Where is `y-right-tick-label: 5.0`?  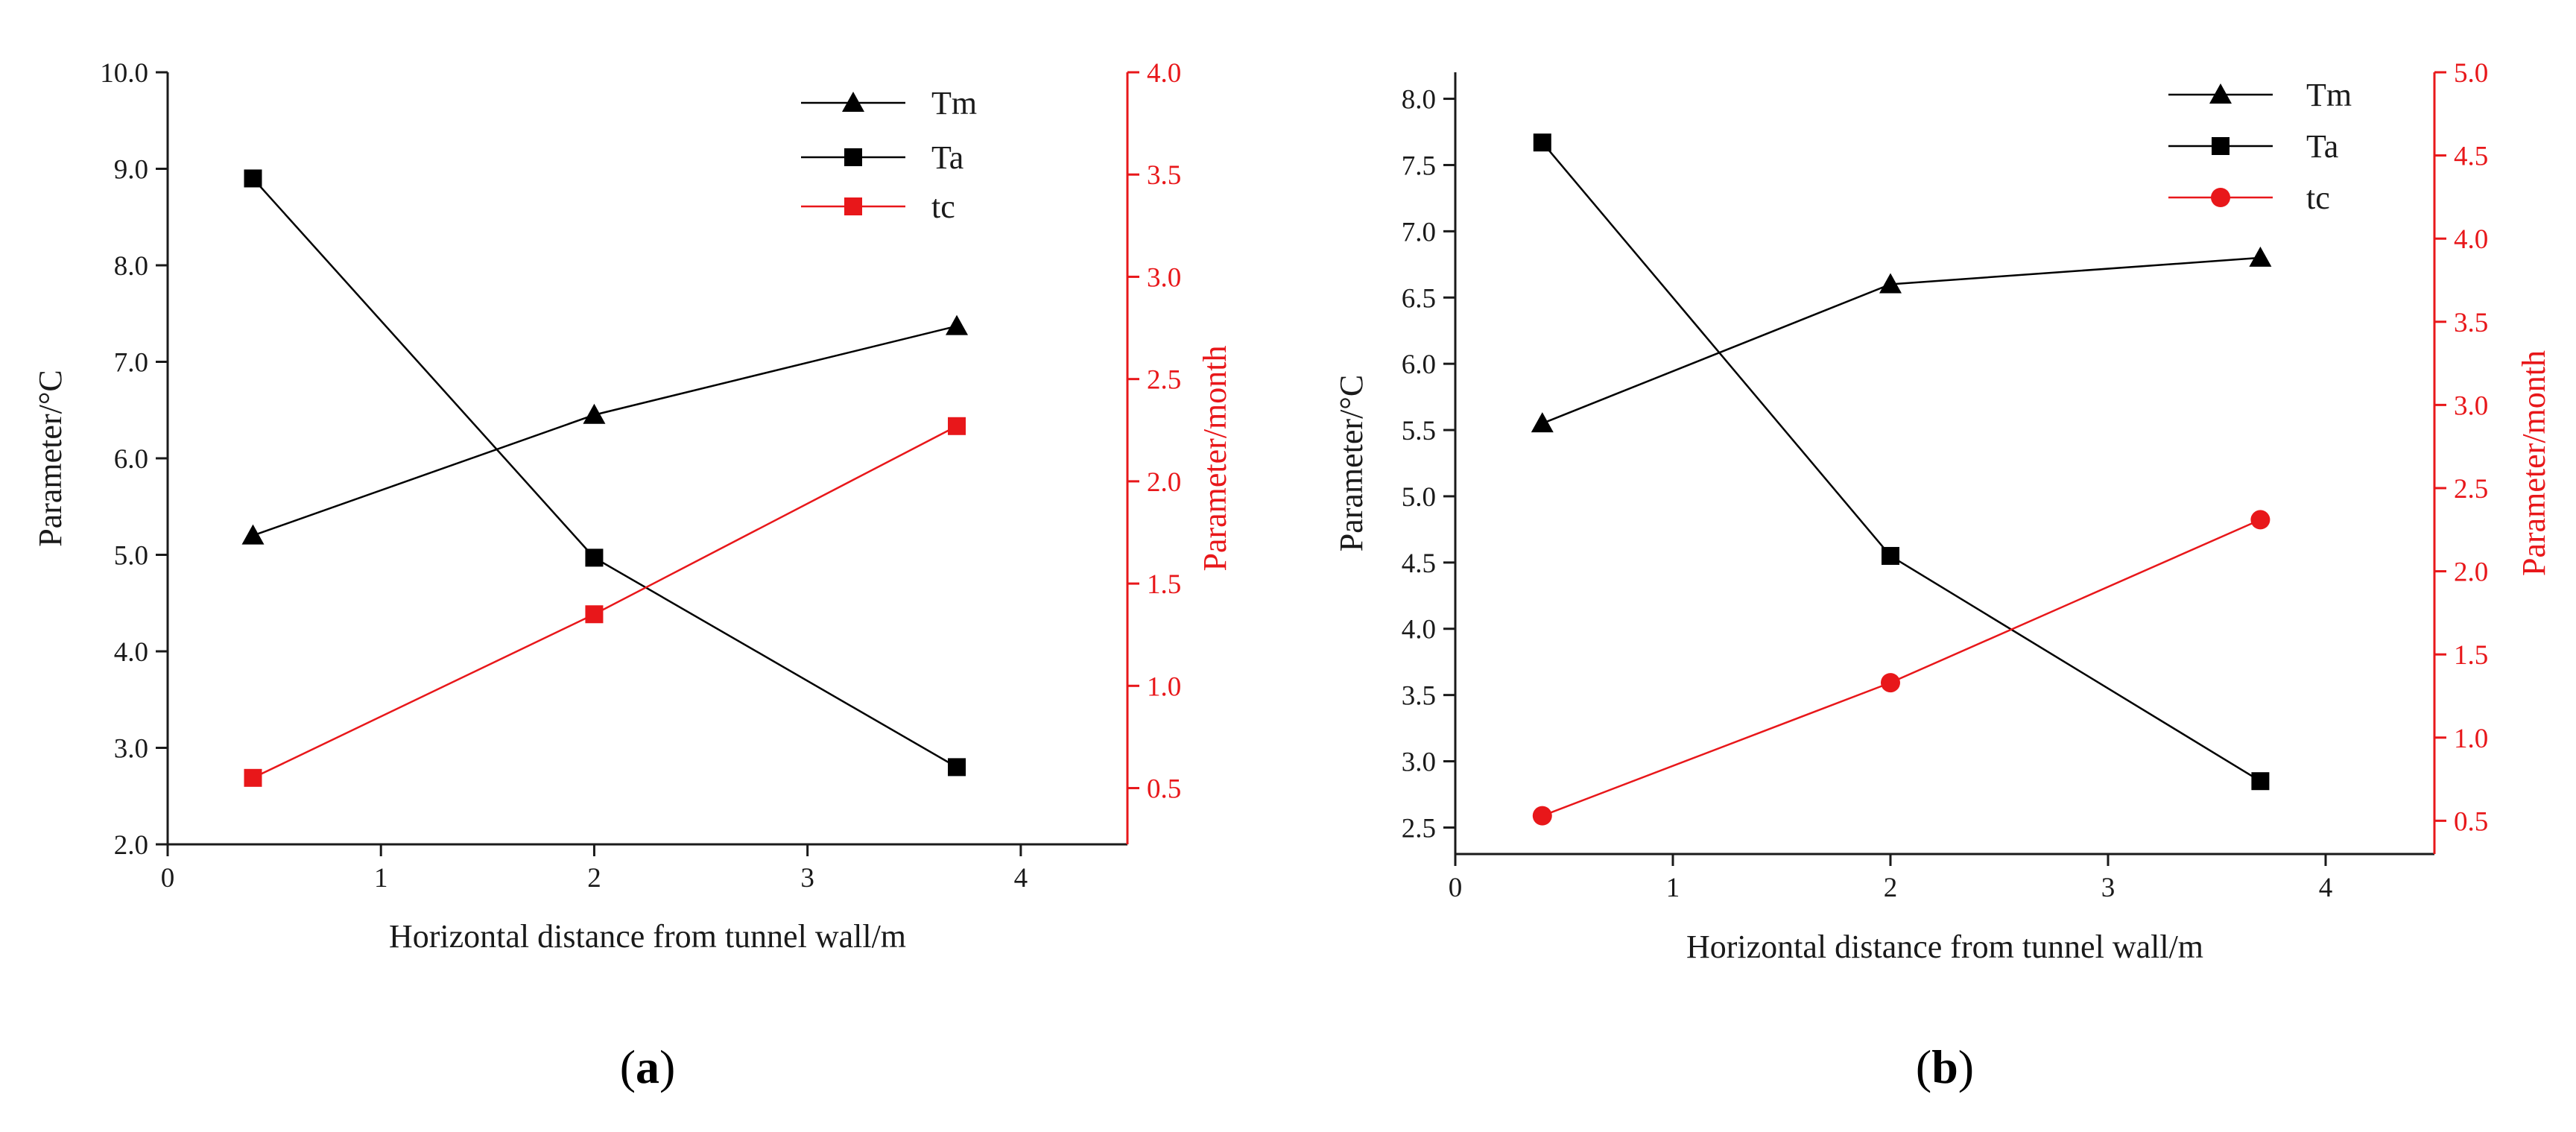
y-right-tick-label: 5.0 is located at coordinates (2471, 73).